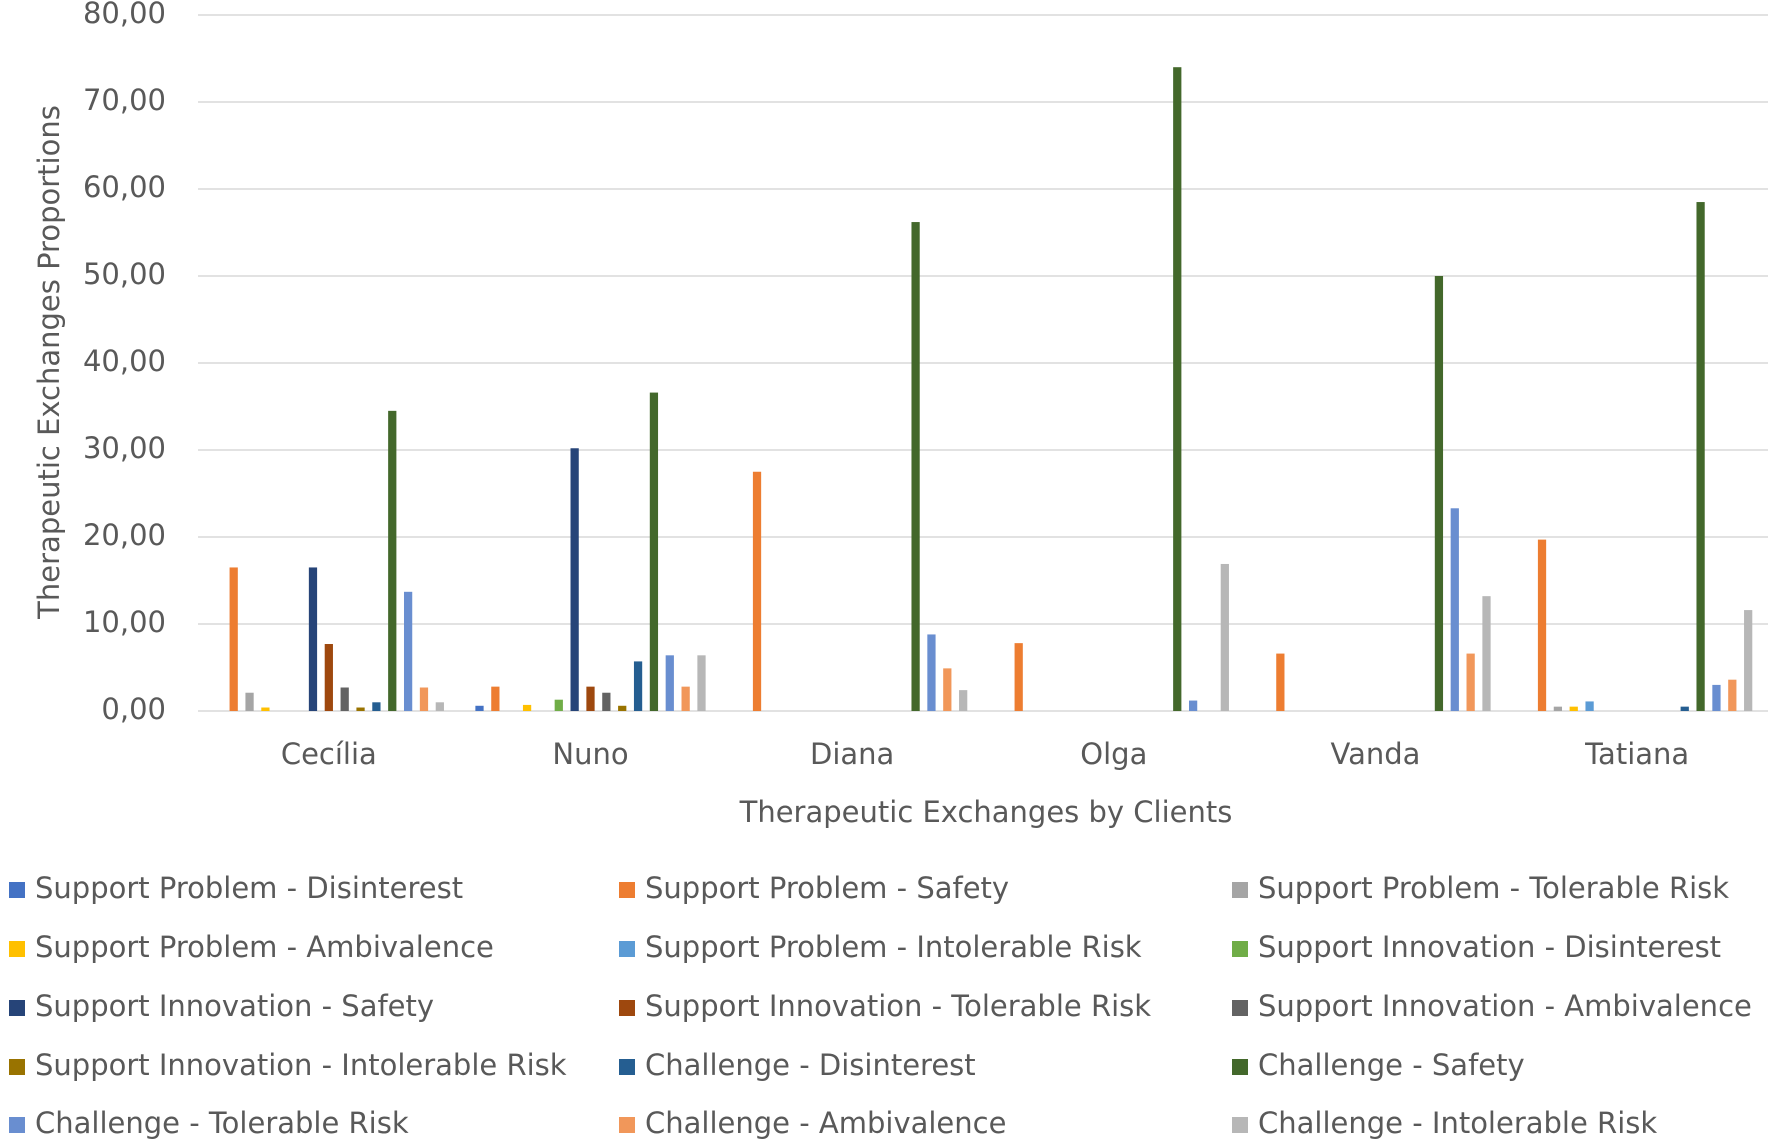  Describe the element at coordinates (234, 1006) in the screenshot. I see `legend-label: Support Innovation - Safety` at that location.